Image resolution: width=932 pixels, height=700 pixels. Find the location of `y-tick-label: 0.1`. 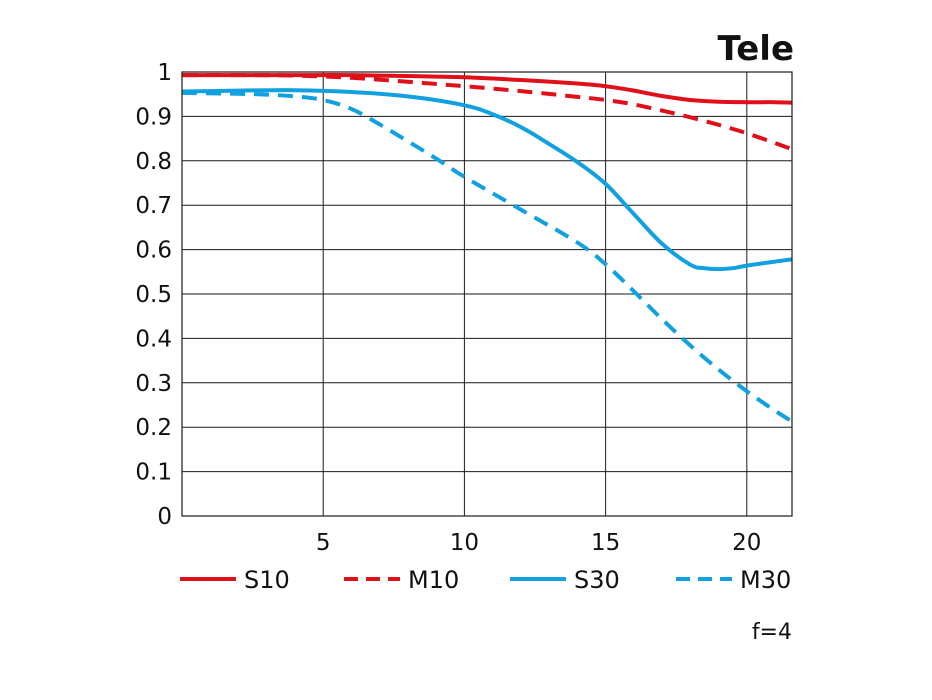

y-tick-label: 0.1 is located at coordinates (153, 473).